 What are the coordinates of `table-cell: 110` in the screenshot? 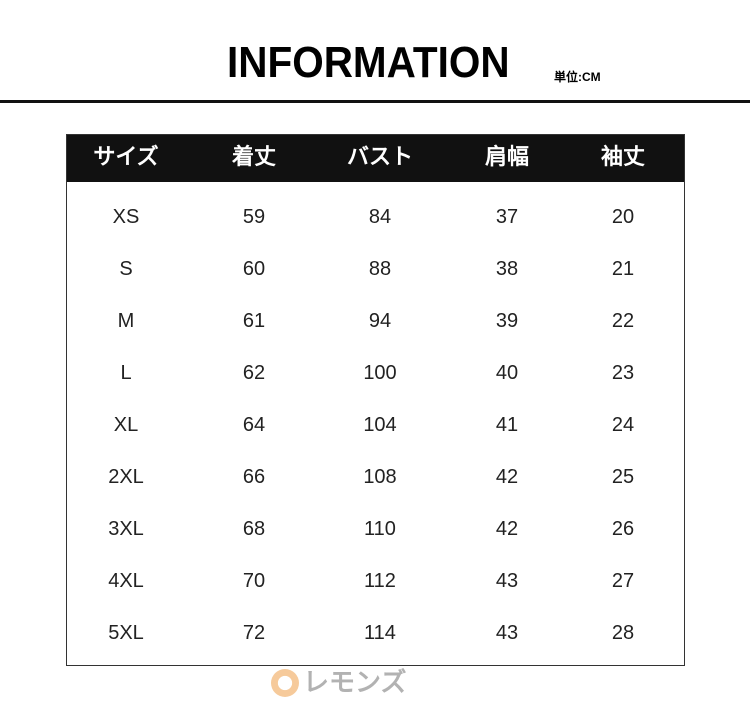 It's located at (380, 529).